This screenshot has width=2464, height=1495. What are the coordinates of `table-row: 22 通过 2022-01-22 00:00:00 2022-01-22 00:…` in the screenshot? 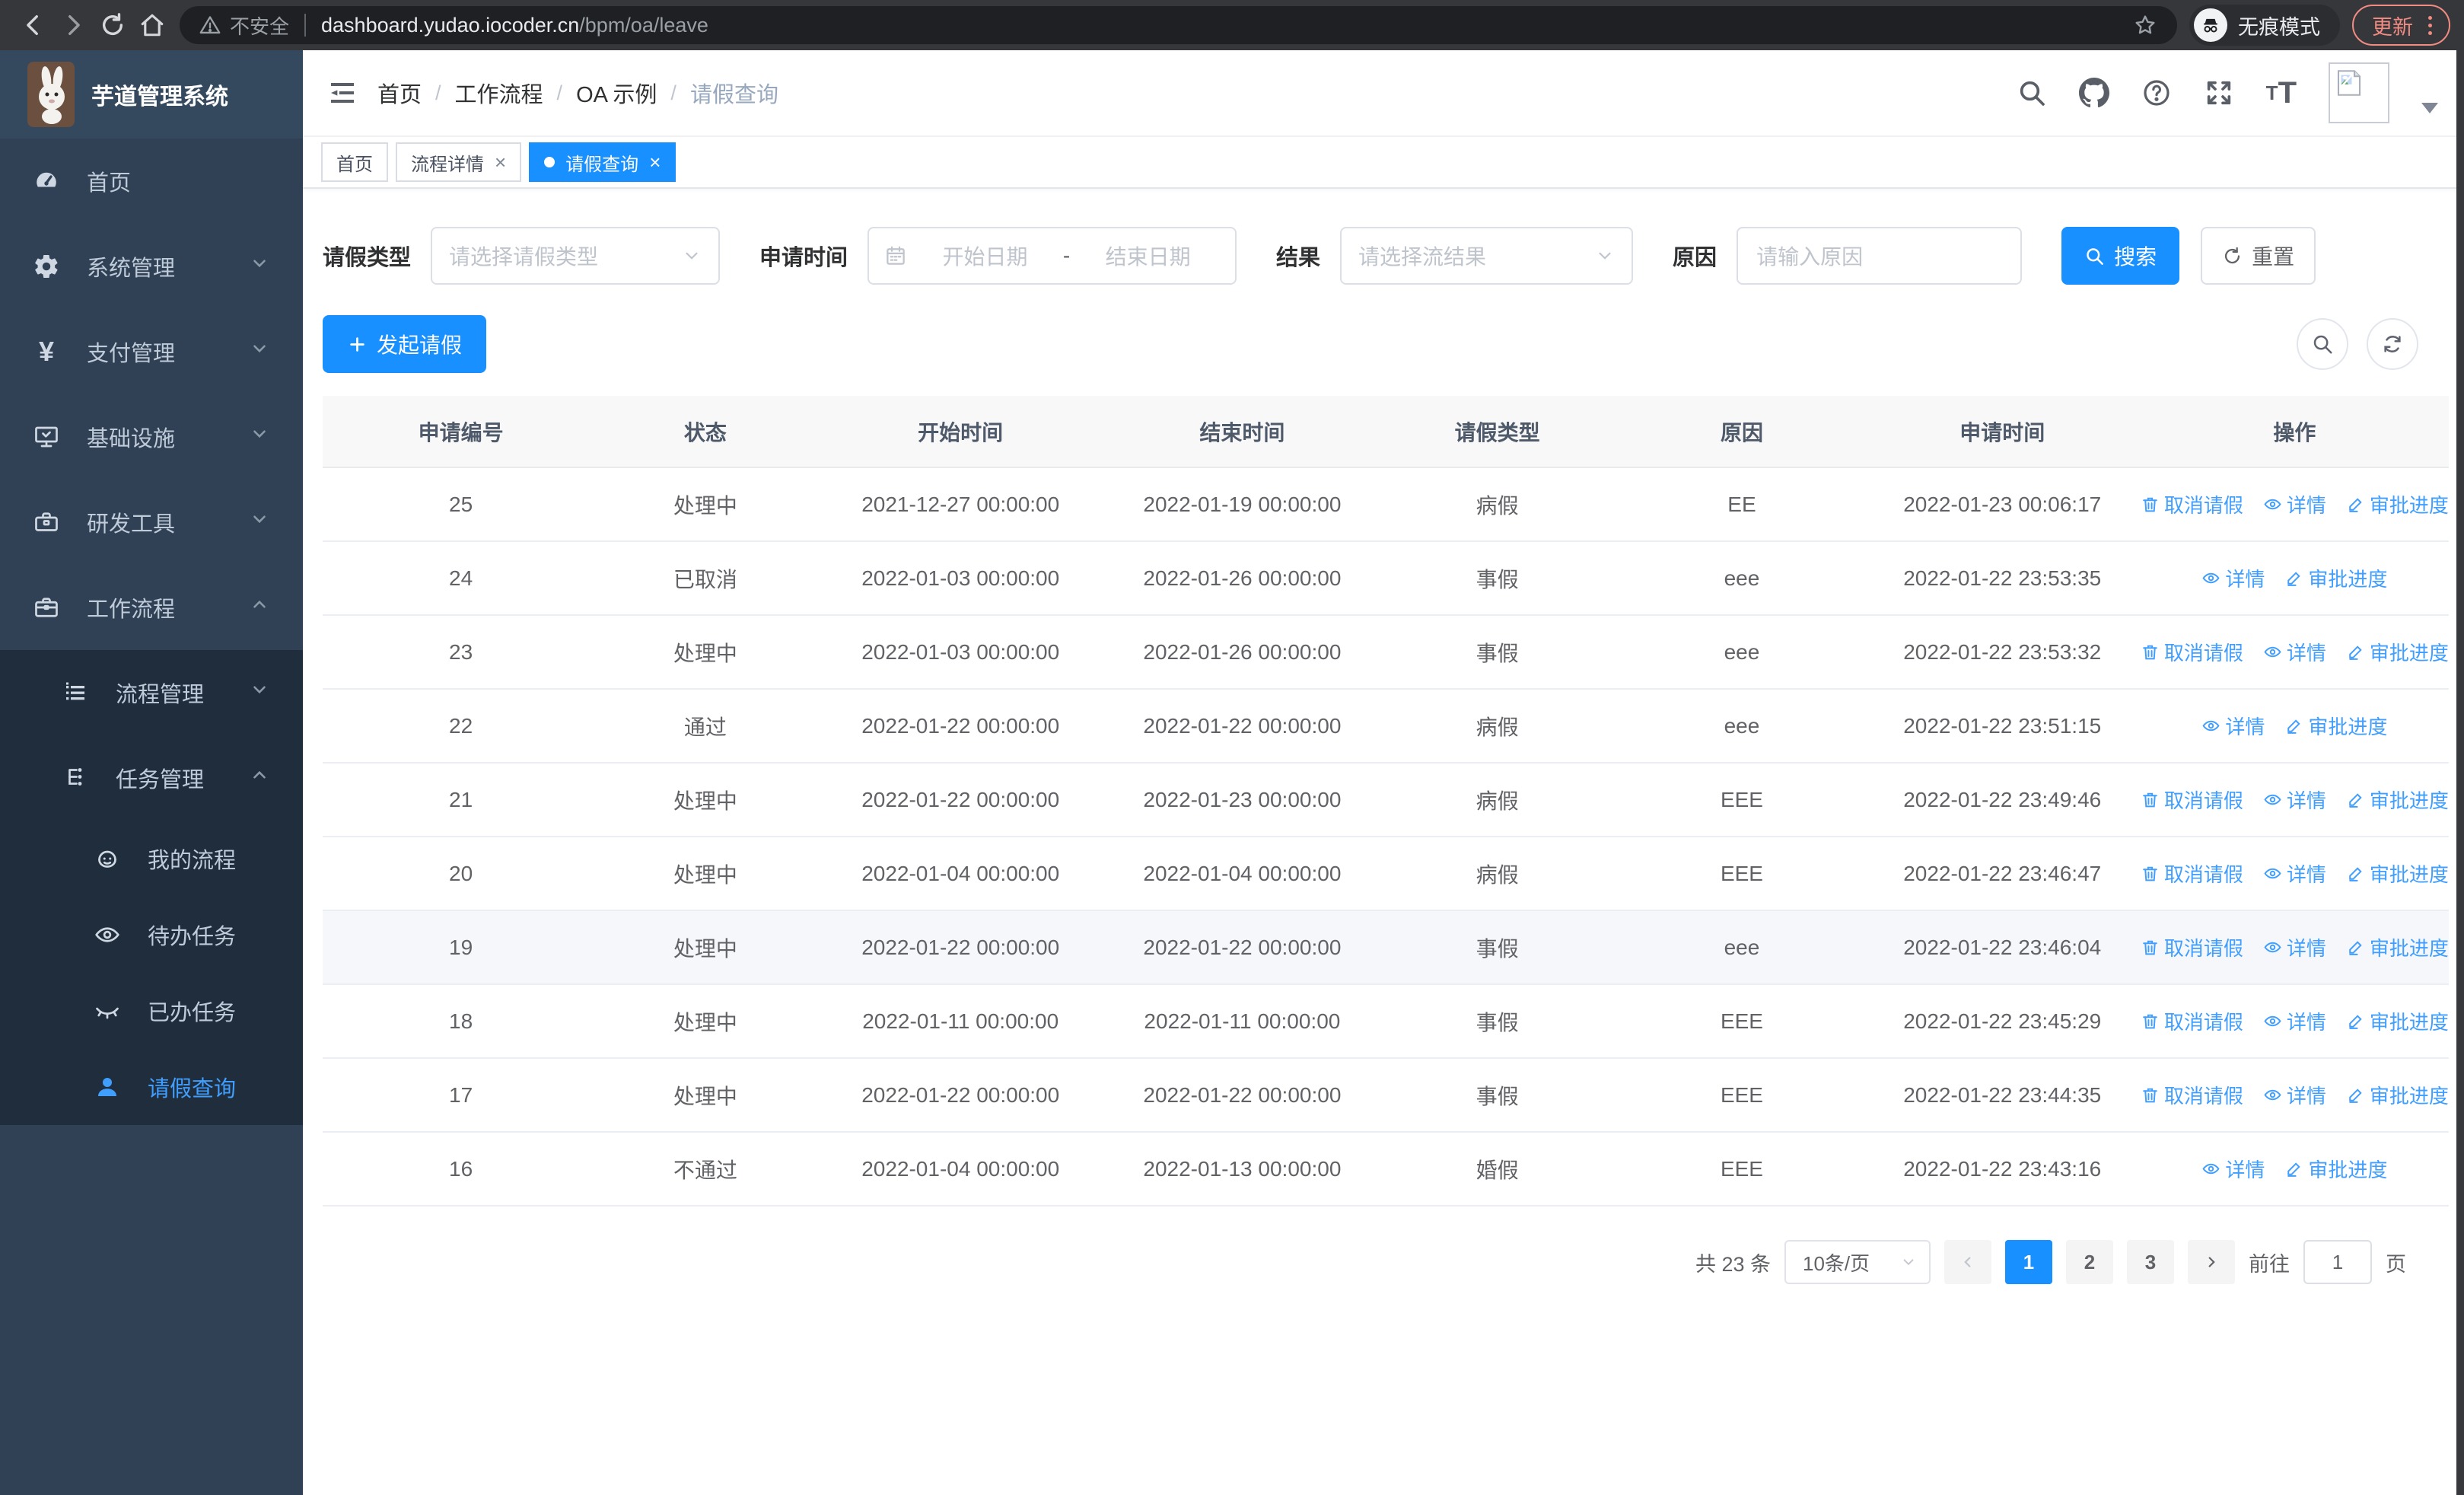 It's located at (1386, 726).